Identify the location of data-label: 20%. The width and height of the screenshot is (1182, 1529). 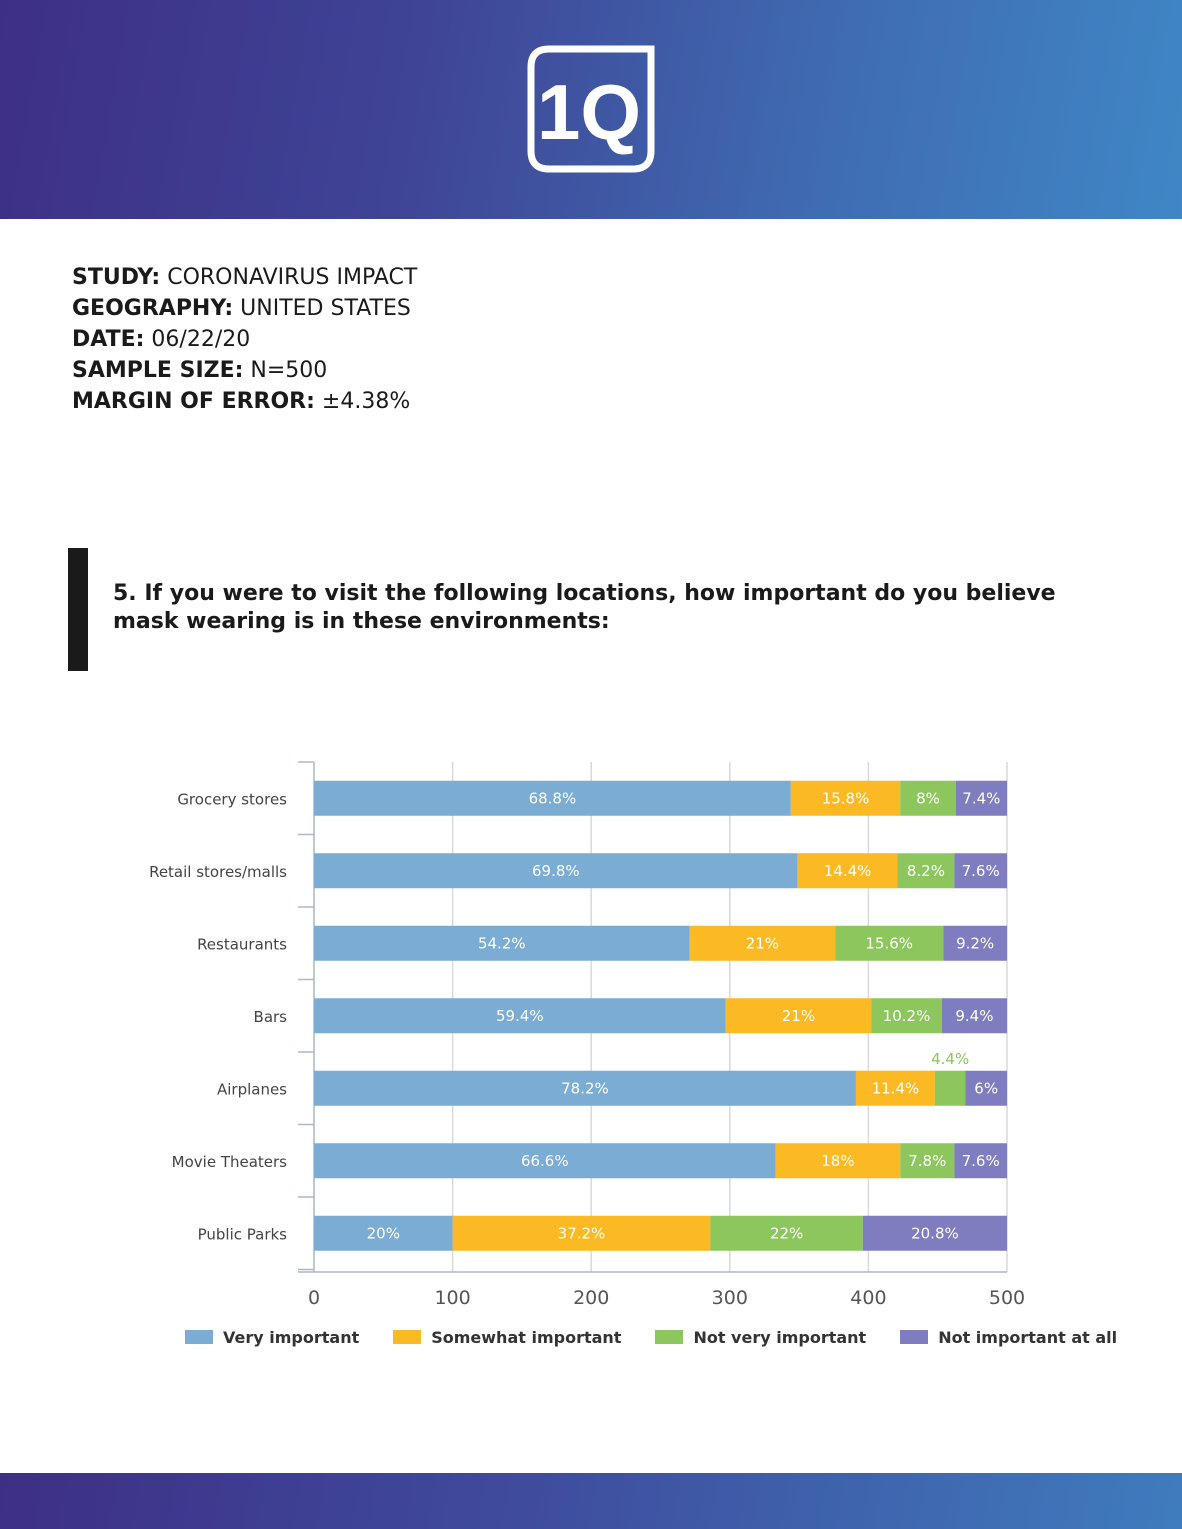
(383, 1233).